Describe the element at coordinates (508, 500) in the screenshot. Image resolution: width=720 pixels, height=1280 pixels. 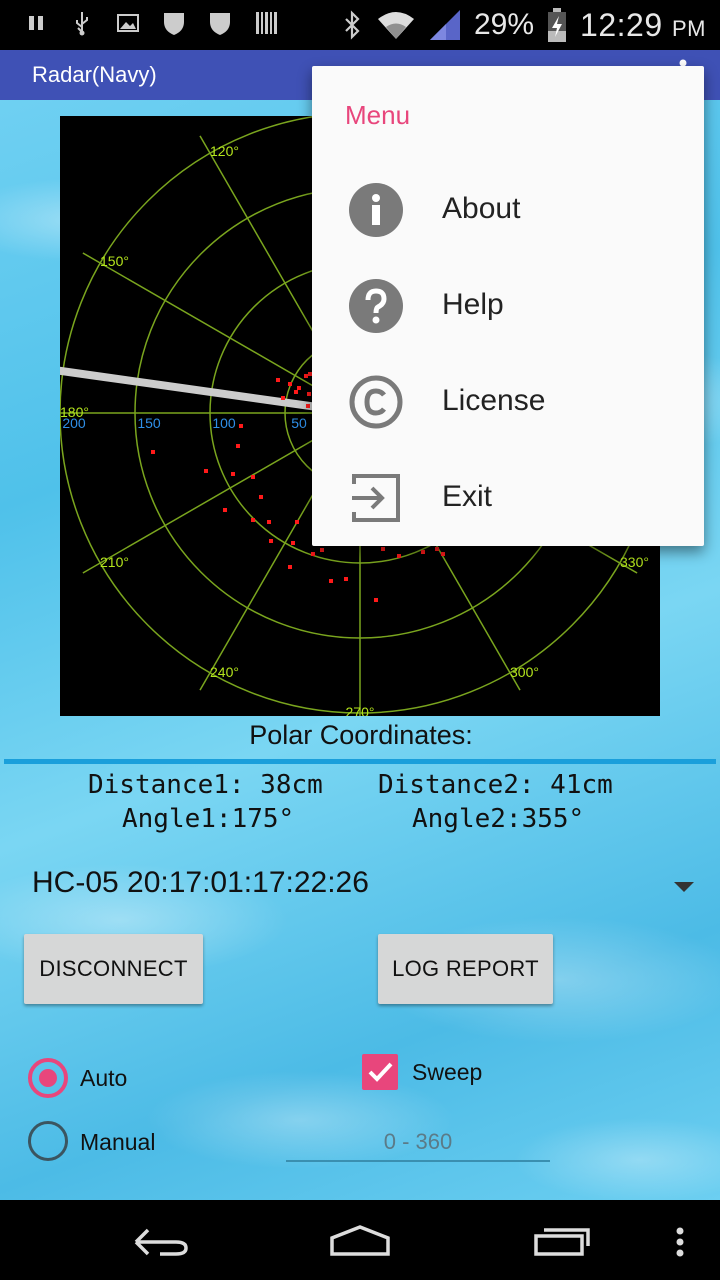
I see `menu-item-exit: Exit` at that location.